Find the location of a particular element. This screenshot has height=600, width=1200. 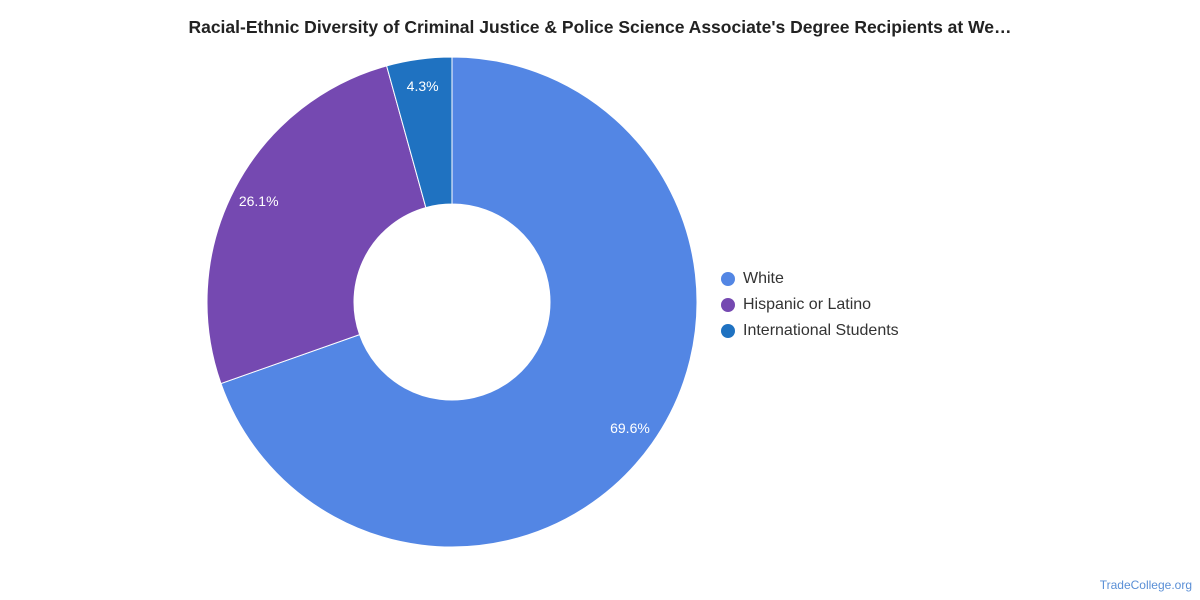

legend-label: Hispanic or Latino is located at coordinates (807, 304).